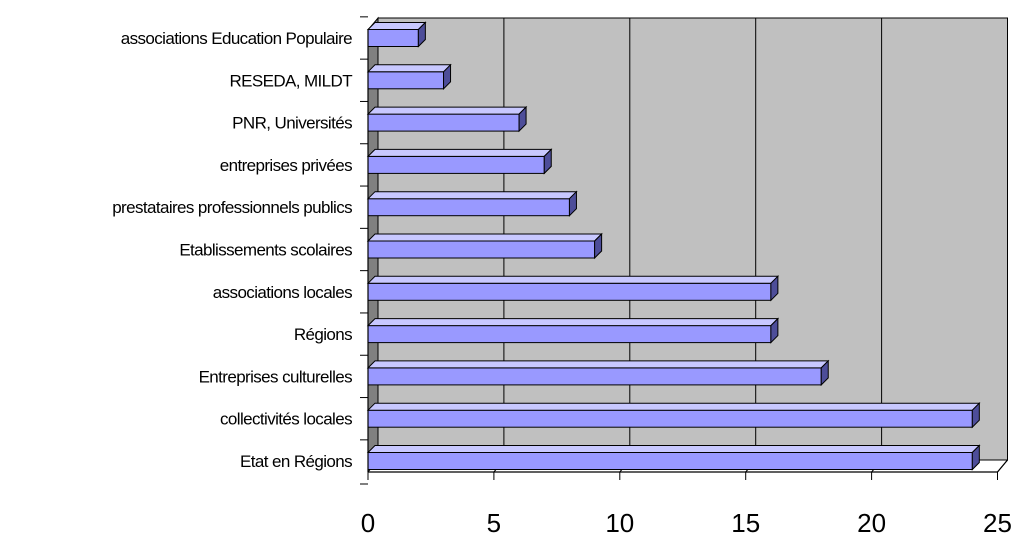 Image resolution: width=1027 pixels, height=541 pixels. Describe the element at coordinates (368, 523) in the screenshot. I see `x-tick-label: 0` at that location.